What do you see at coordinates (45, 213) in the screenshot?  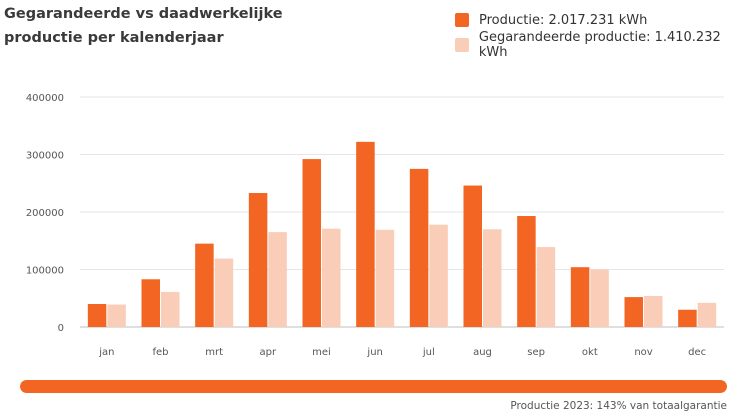 I see `y-tick-label: 200000` at bounding box center [45, 213].